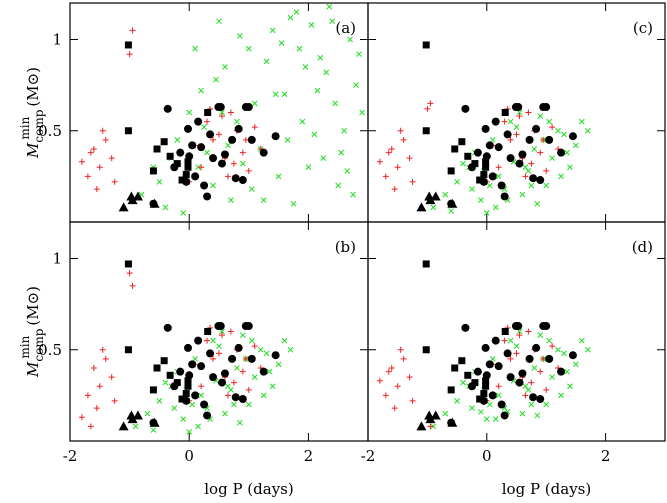  I want to click on y-label-sub: comp, so click(39, 344).